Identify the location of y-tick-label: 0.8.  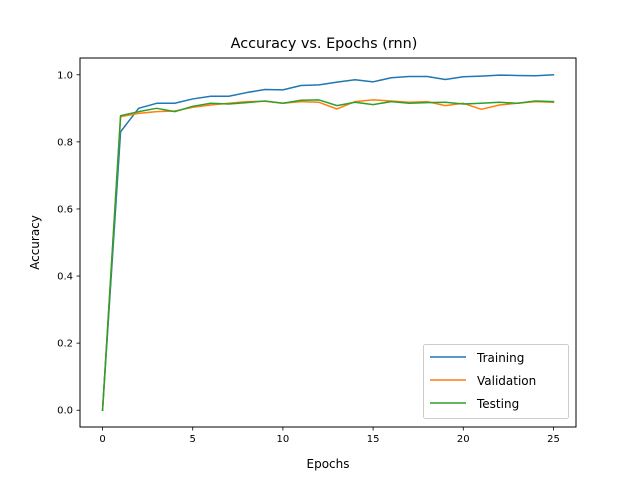
(65, 142).